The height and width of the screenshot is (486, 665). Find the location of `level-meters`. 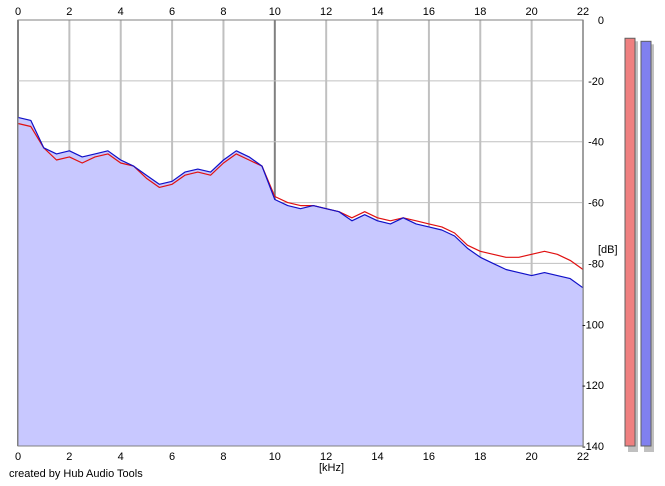

level-meters is located at coordinates (639, 245).